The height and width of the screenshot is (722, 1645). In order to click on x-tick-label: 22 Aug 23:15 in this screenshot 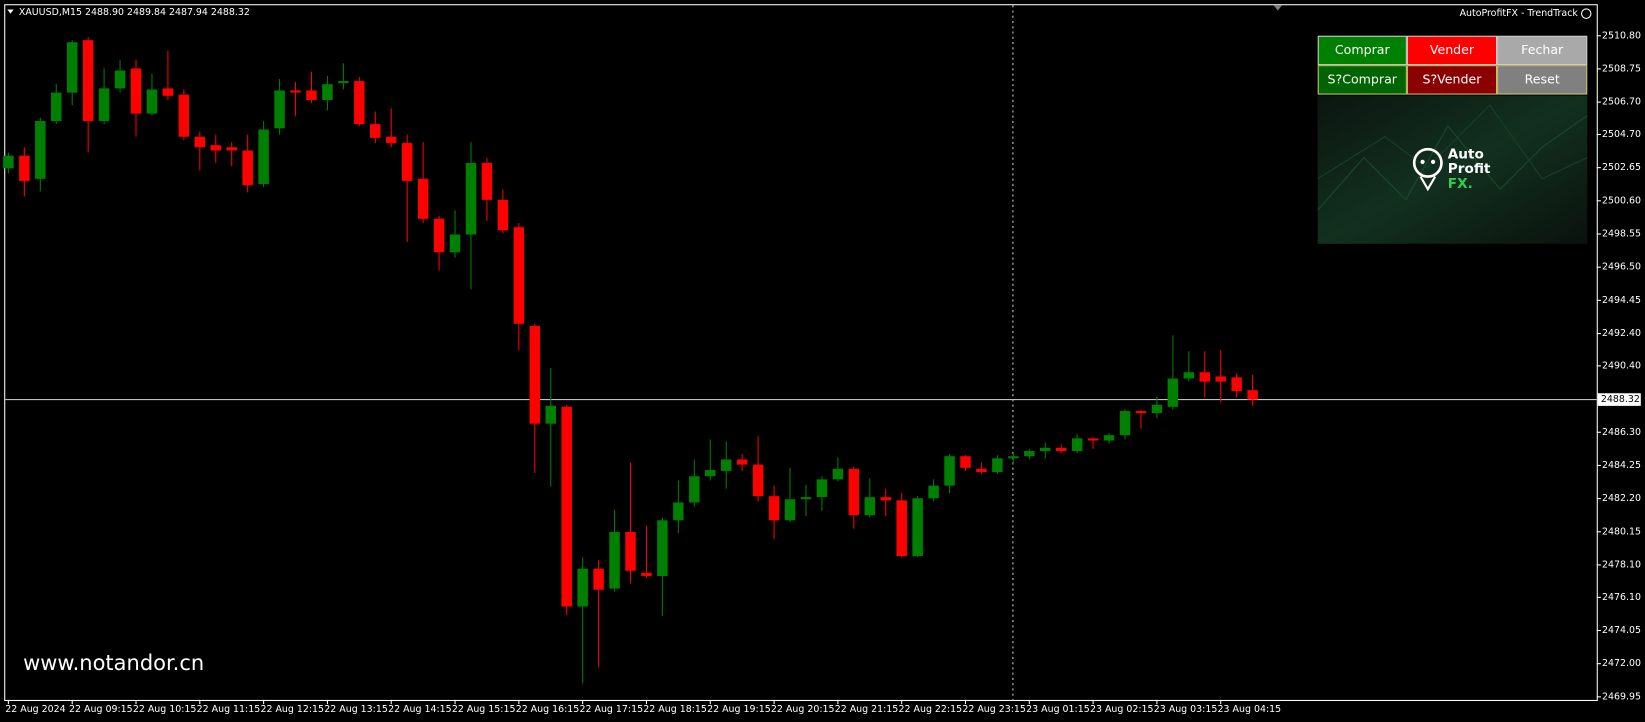, I will do `click(994, 709)`.